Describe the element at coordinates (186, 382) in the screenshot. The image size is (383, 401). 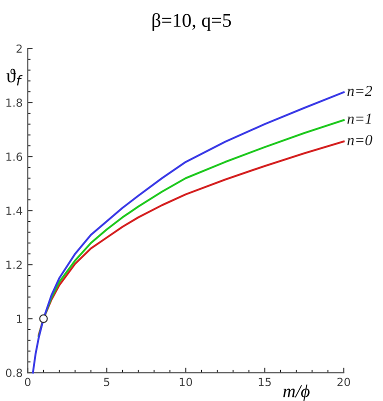
I see `x-tick-label: 10` at that location.